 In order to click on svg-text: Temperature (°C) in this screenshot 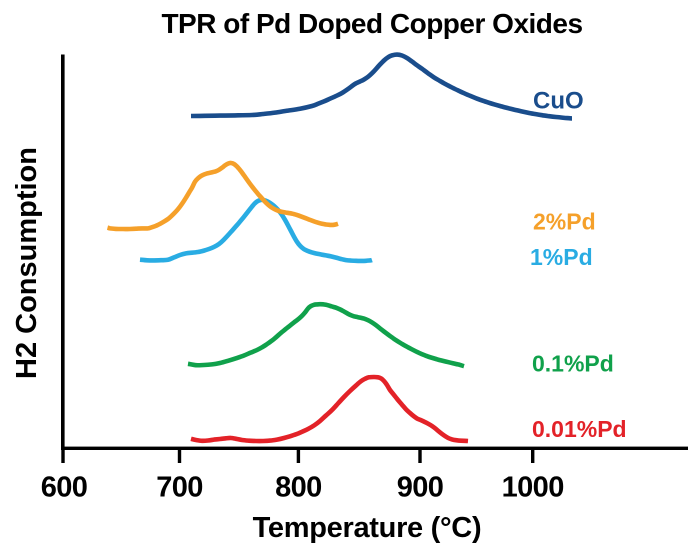, I will do `click(367, 528)`.